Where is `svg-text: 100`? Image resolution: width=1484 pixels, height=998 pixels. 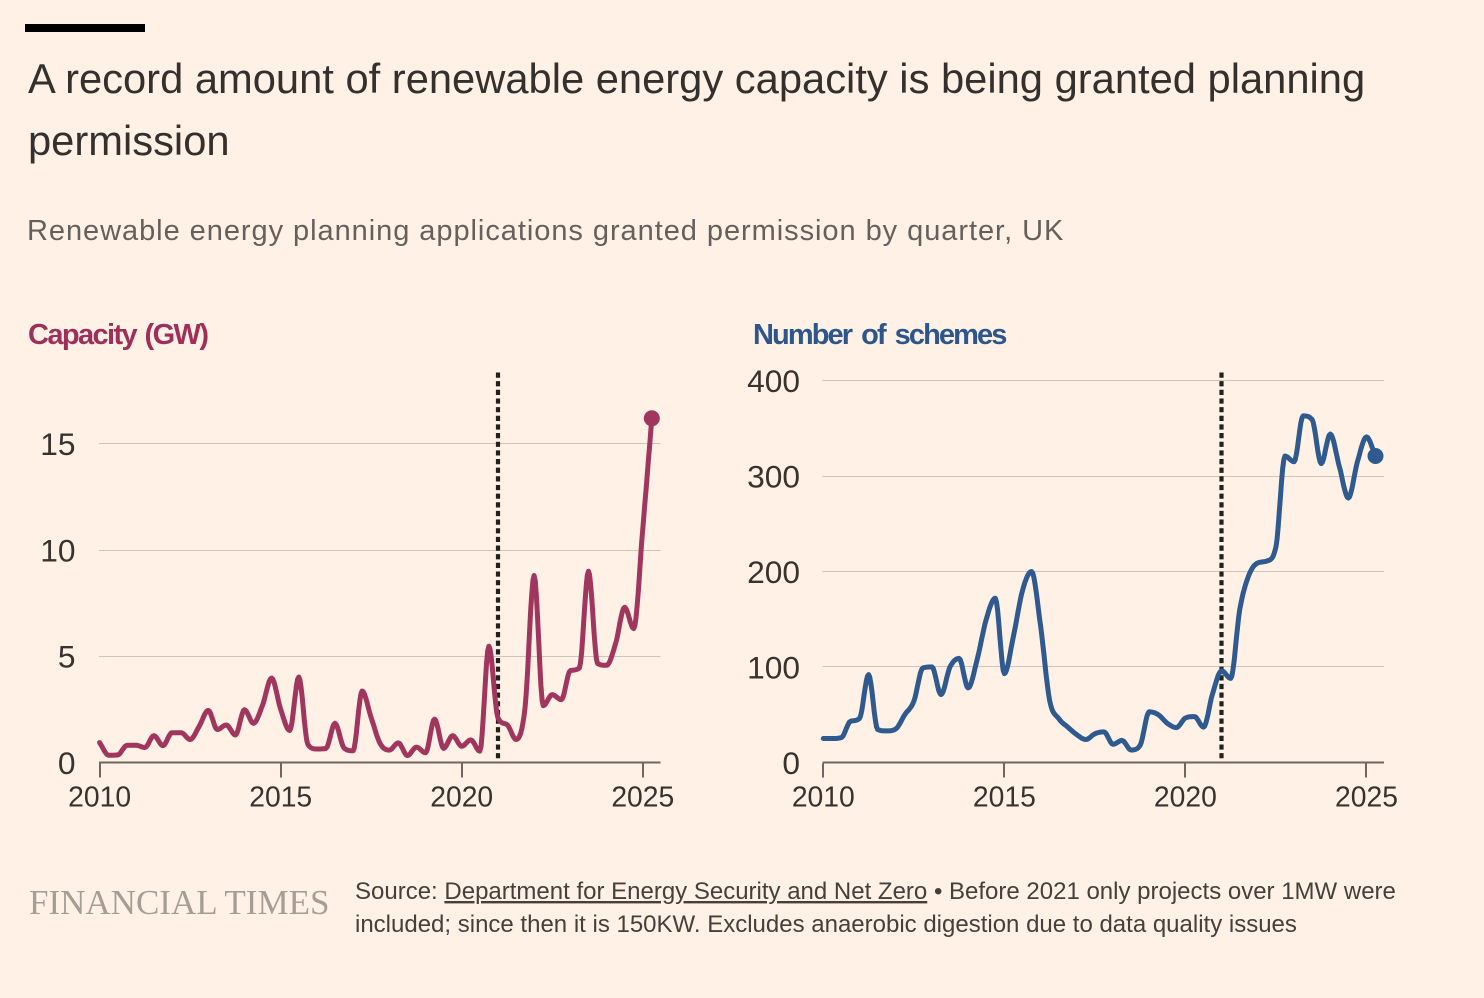
svg-text: 100 is located at coordinates (773, 667).